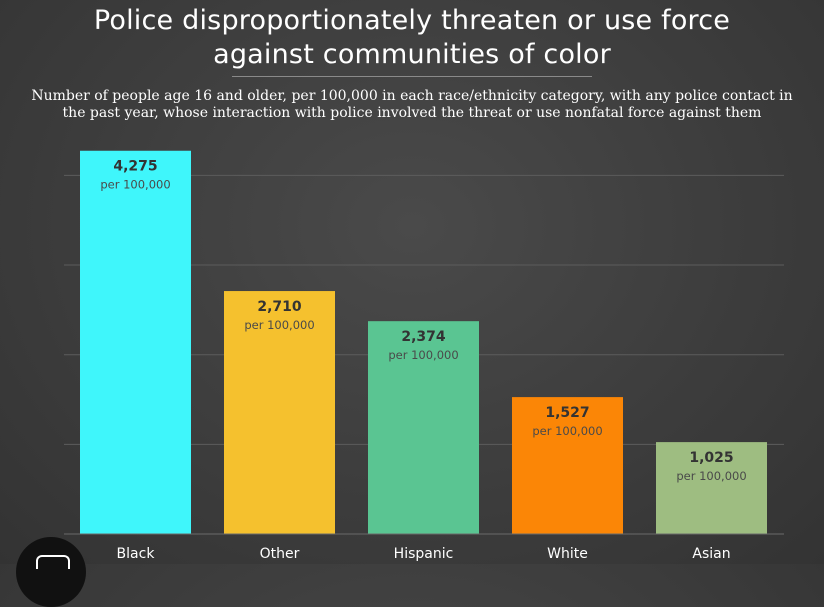 This screenshot has width=824, height=607. I want to click on unit-label-other: per 100,000, so click(279, 325).